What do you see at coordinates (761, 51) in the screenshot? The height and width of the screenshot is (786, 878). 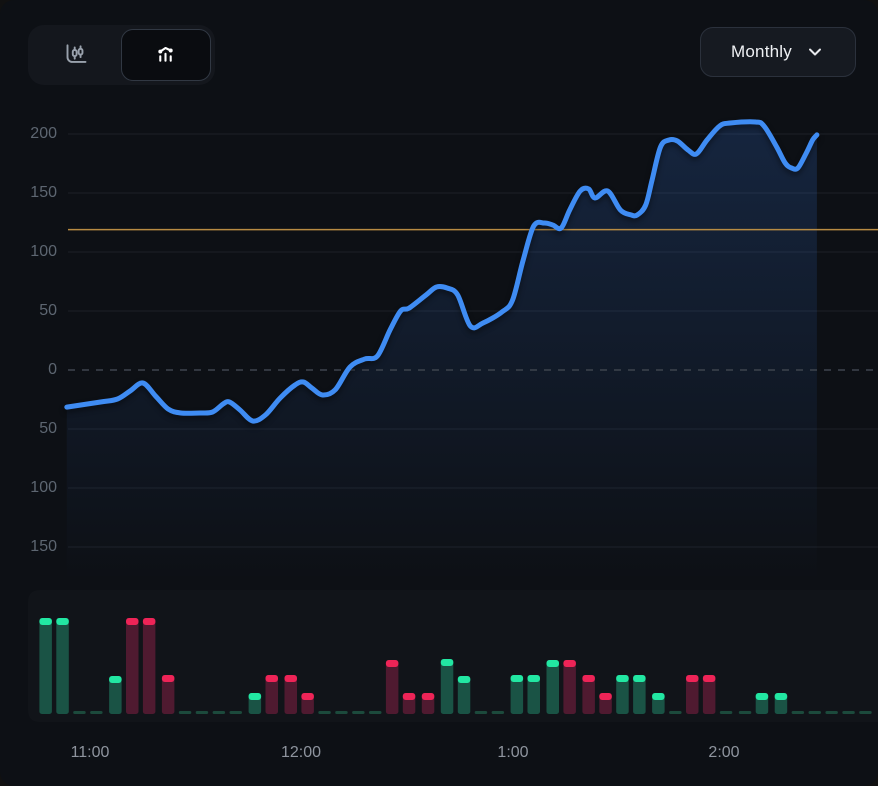 I see `timeframe-label: Monthly` at bounding box center [761, 51].